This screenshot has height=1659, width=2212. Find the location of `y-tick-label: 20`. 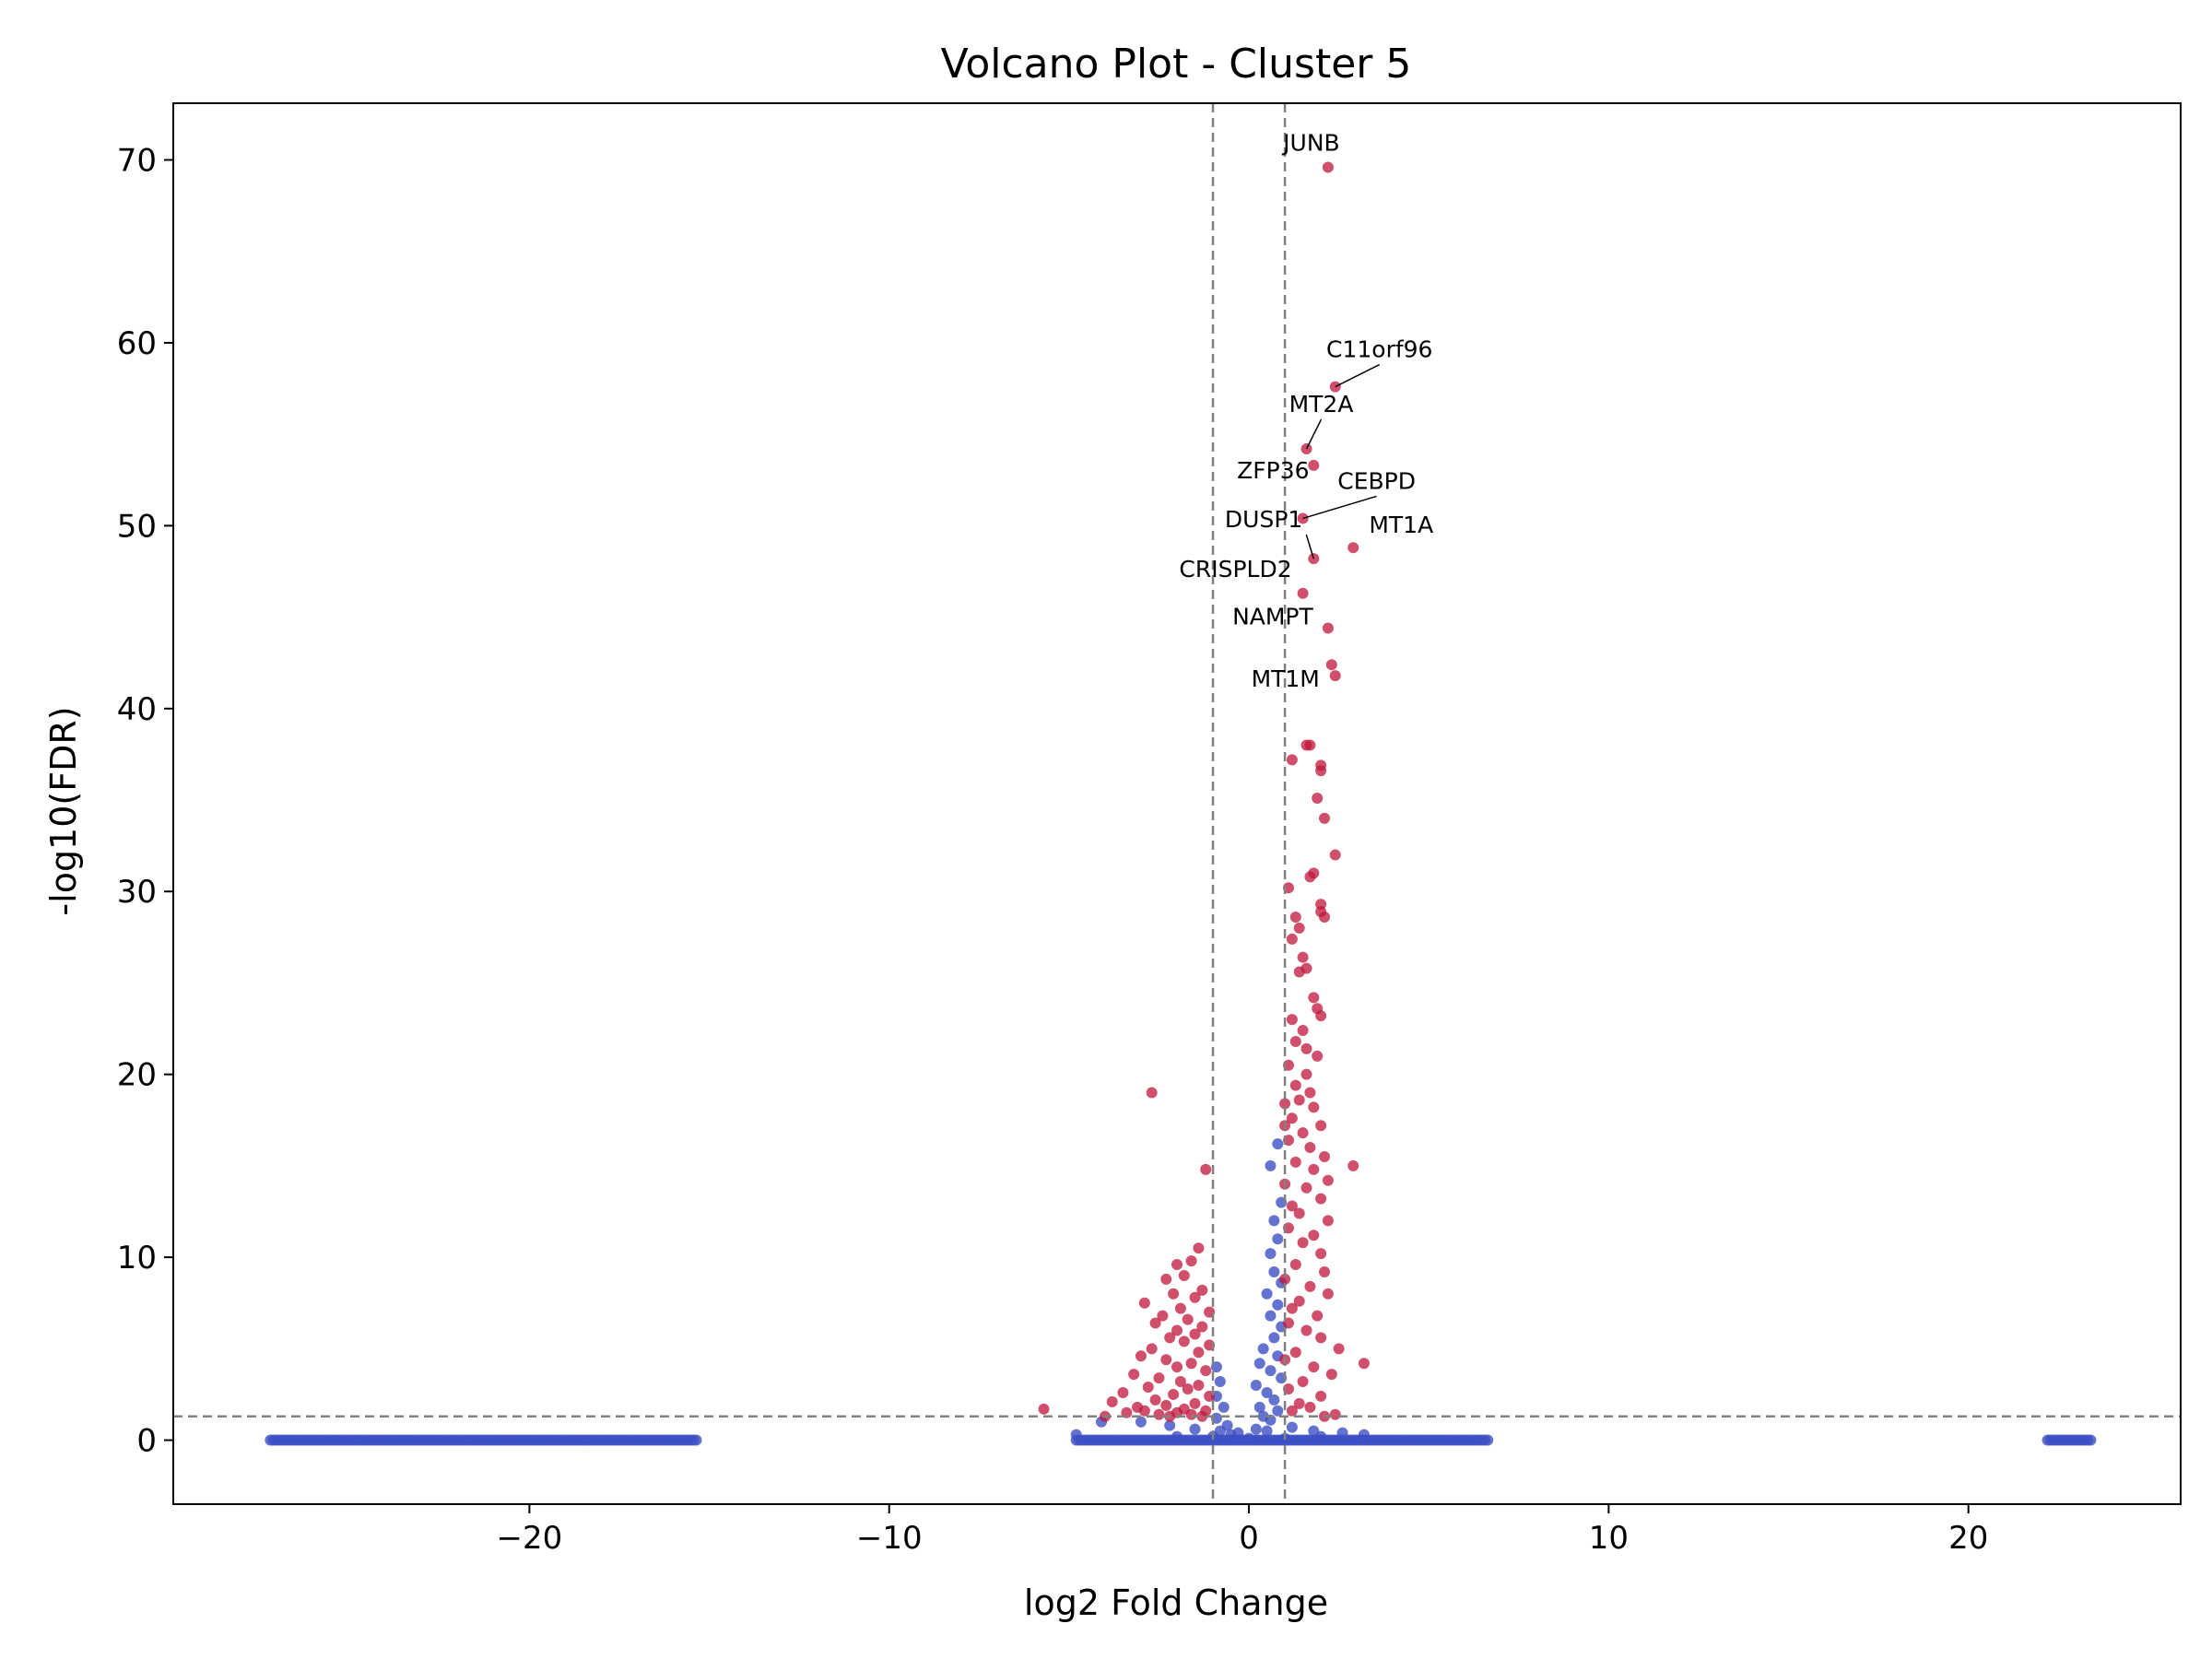

y-tick-label: 20 is located at coordinates (137, 1075).